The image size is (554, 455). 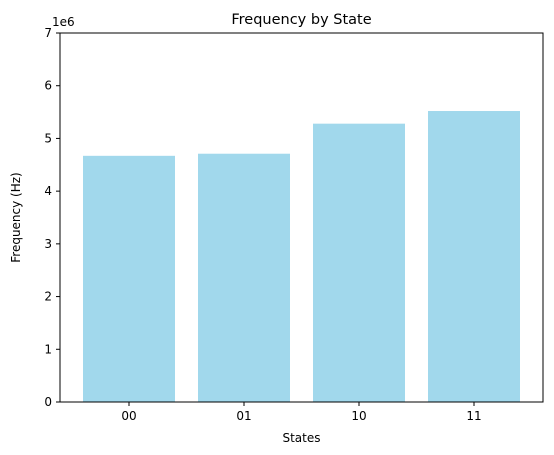 What do you see at coordinates (243, 416) in the screenshot?
I see `x-tick-label: 01` at bounding box center [243, 416].